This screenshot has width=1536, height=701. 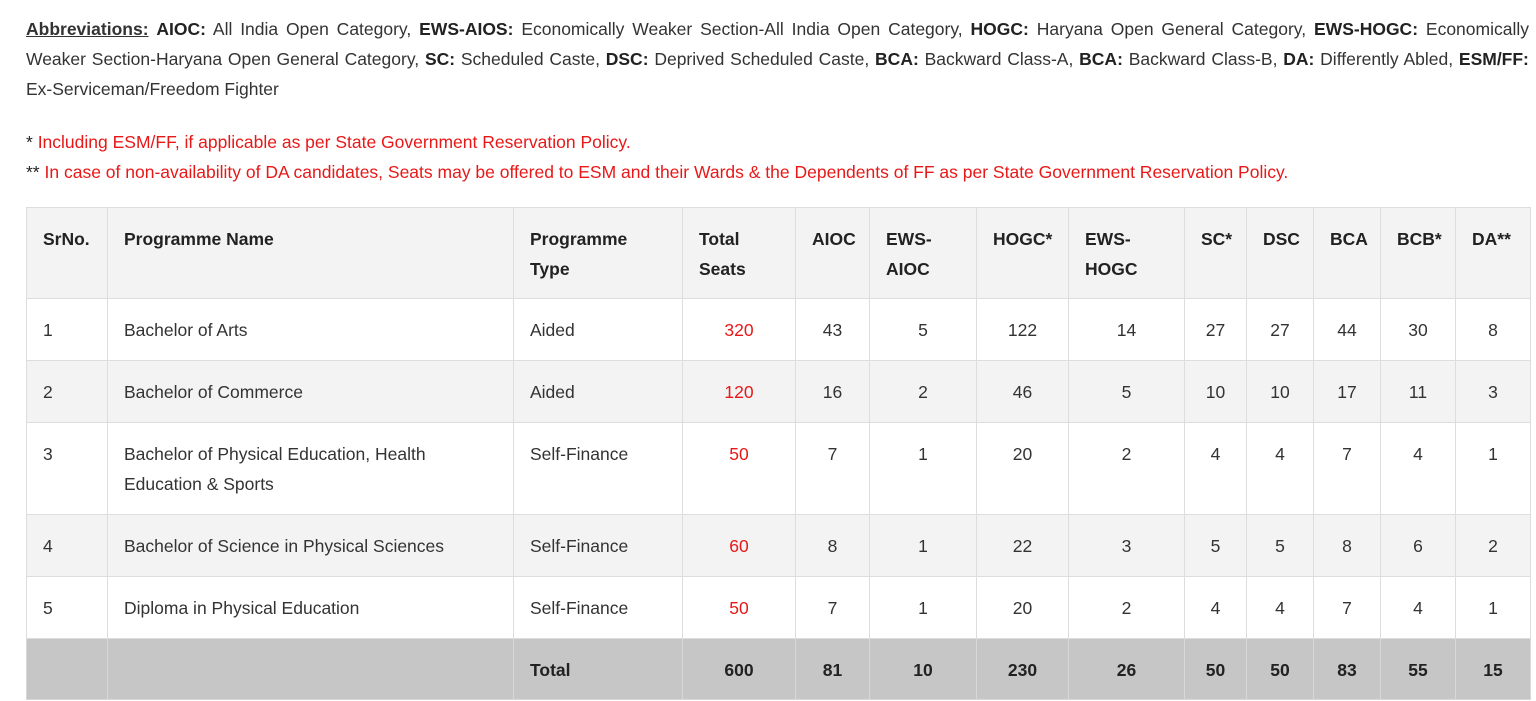 What do you see at coordinates (1203, 59) in the screenshot?
I see `abbr-text: Backward Class-B,` at bounding box center [1203, 59].